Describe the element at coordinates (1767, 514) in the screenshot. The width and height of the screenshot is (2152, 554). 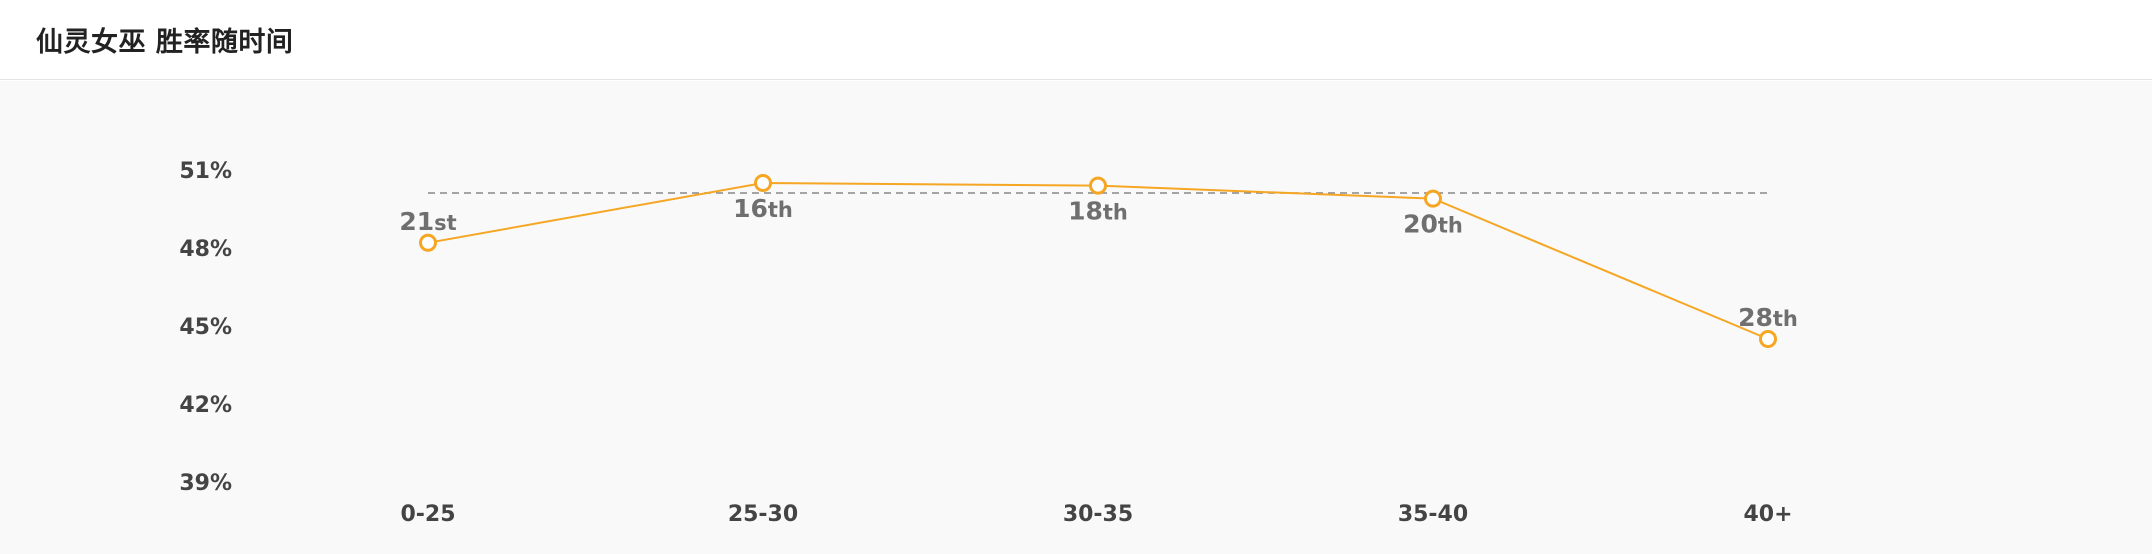
I see `x-tick-label: 40+` at that location.